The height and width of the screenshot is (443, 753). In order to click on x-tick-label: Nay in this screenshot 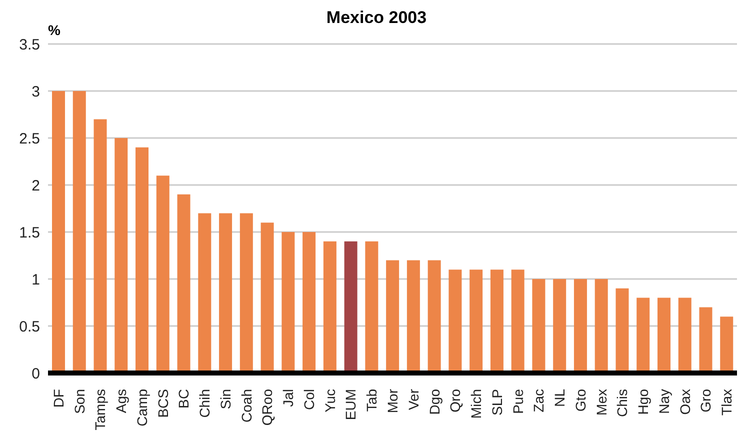, I will do `click(664, 401)`.